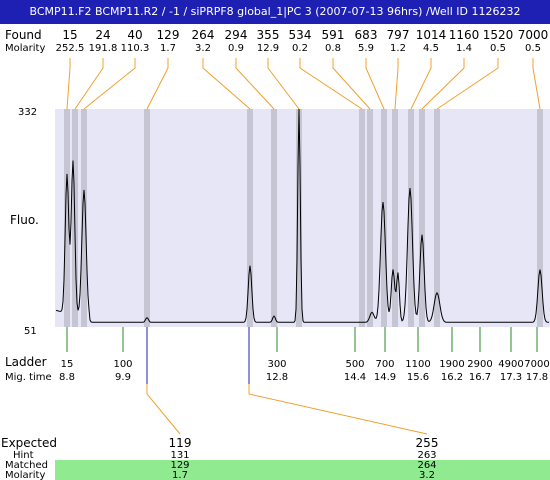  Describe the element at coordinates (426, 465) in the screenshot. I see `matched-size: 264` at that location.